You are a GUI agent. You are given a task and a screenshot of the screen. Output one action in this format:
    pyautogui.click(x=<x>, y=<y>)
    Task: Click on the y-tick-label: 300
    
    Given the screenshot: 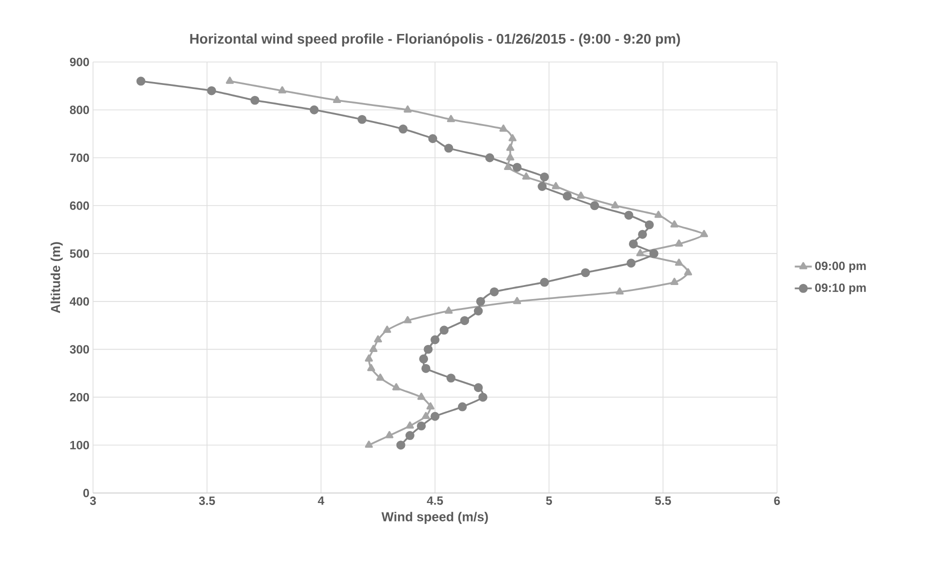 What is the action you would take?
    pyautogui.click(x=79, y=349)
    